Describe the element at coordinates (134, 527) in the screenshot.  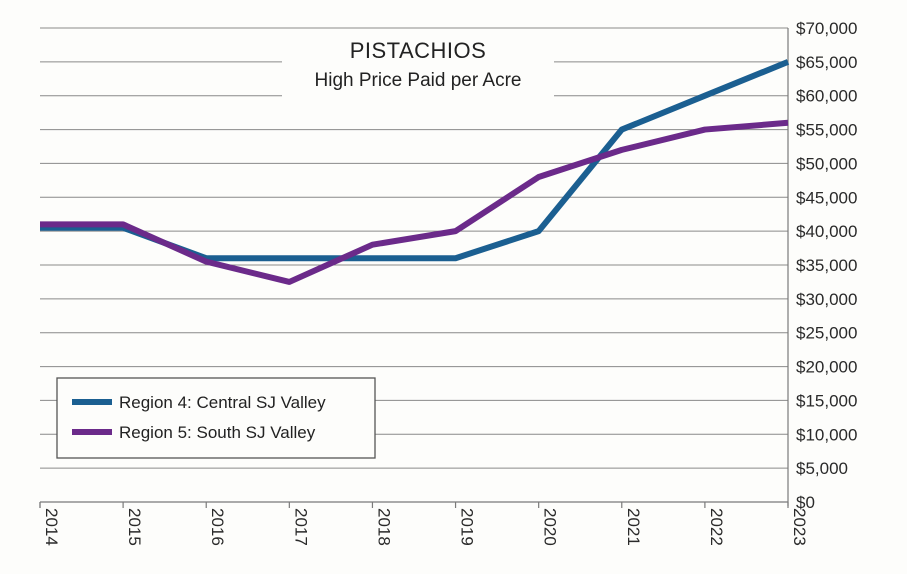
I see `x-tick-label: 2015` at that location.